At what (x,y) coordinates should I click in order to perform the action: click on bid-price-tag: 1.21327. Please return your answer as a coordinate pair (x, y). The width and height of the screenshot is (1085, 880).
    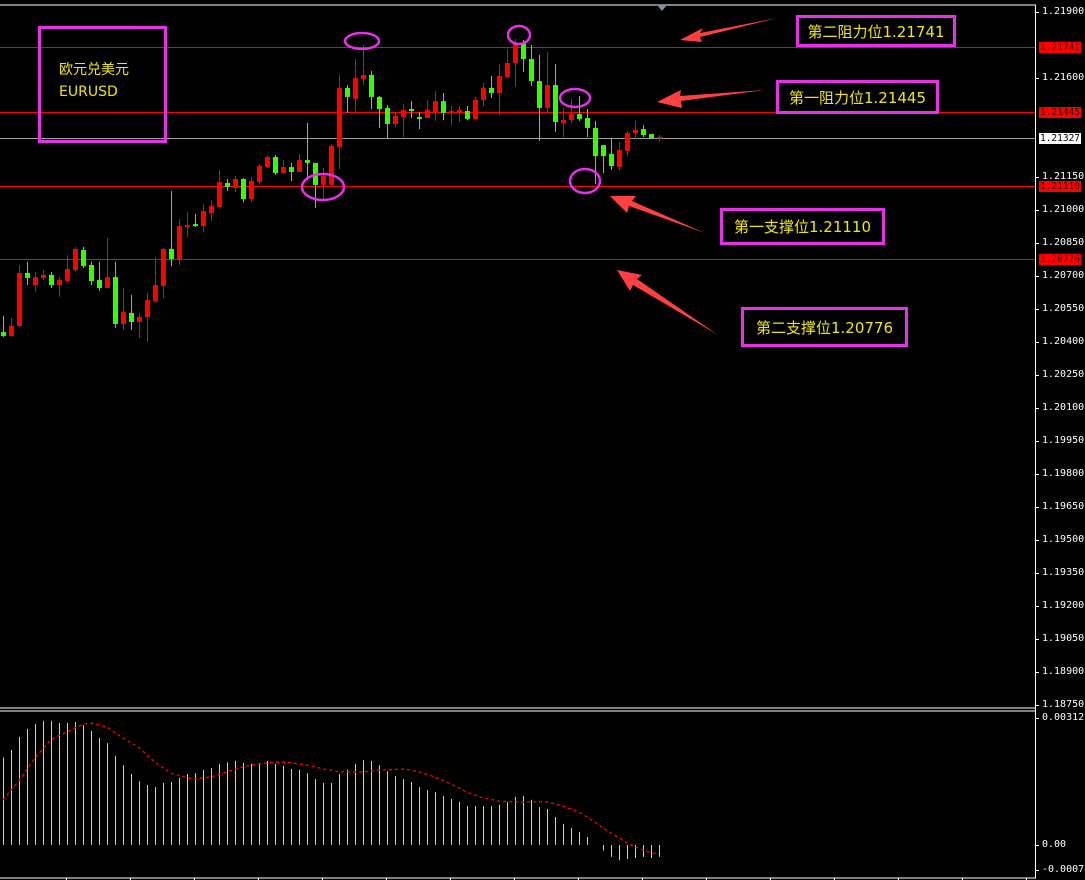
    Looking at the image, I should click on (1060, 138).